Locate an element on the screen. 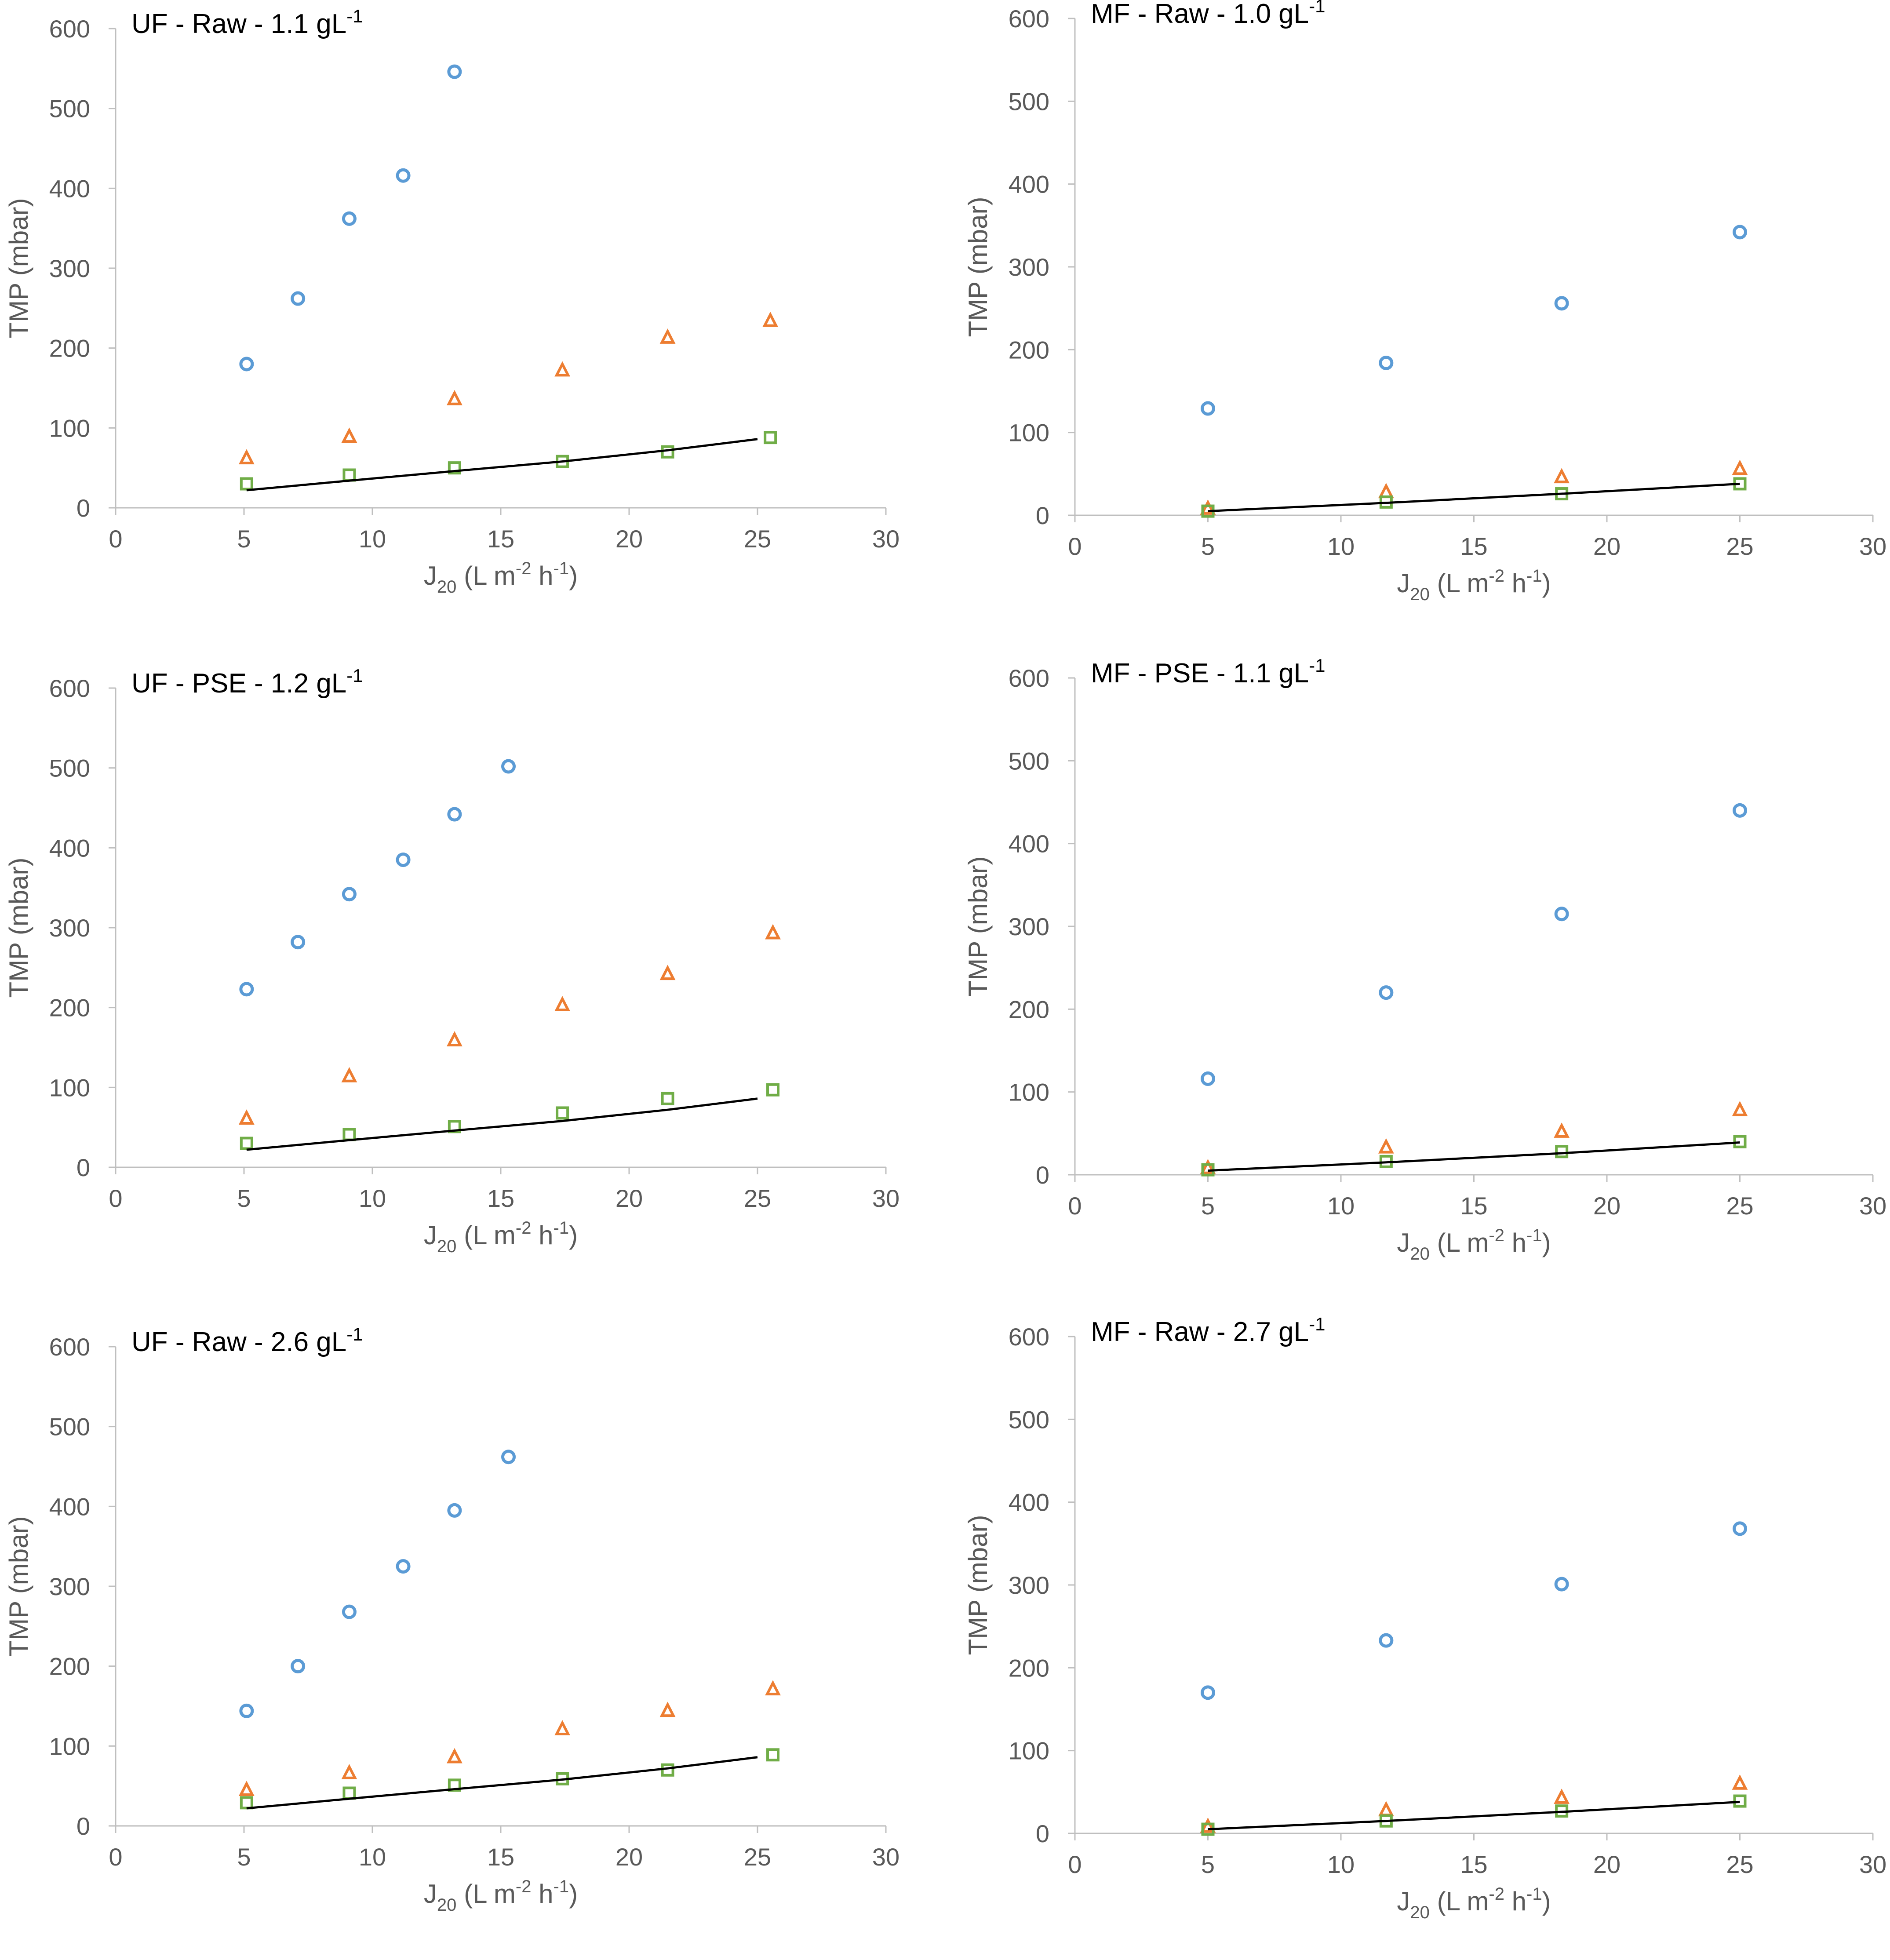 The width and height of the screenshot is (1890, 1960). chart-title: MF - PSE - 1.1 gL-1 is located at coordinates (1208, 672).